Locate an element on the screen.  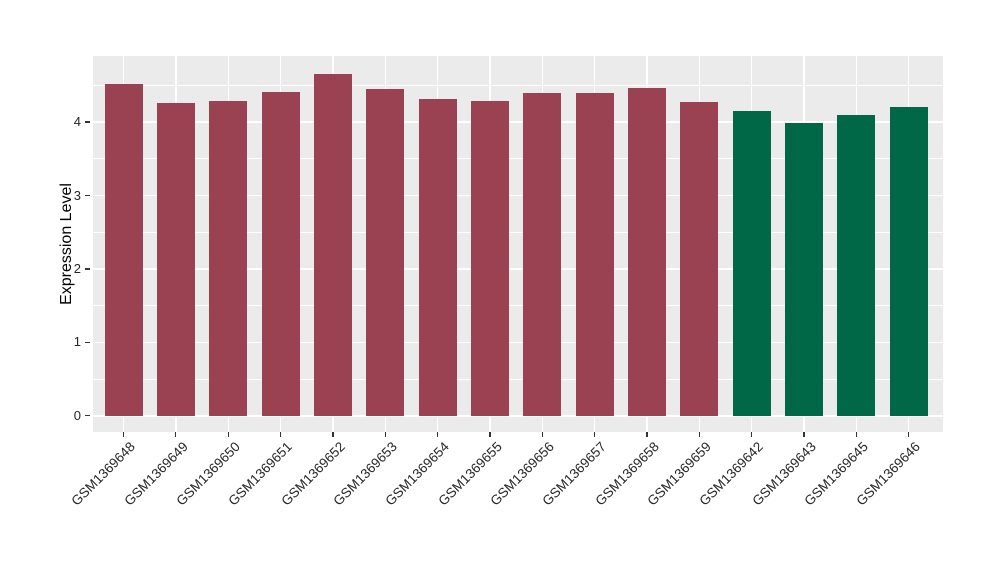
bar-GSM1369657 is located at coordinates (594, 254).